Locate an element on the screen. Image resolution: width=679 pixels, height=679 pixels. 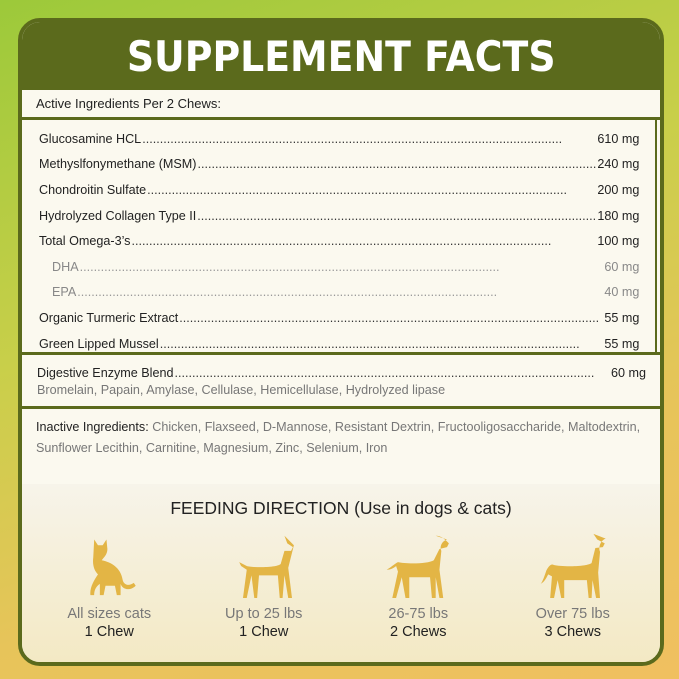
pet-size: Up to 25 lbs is located at coordinates (264, 614).